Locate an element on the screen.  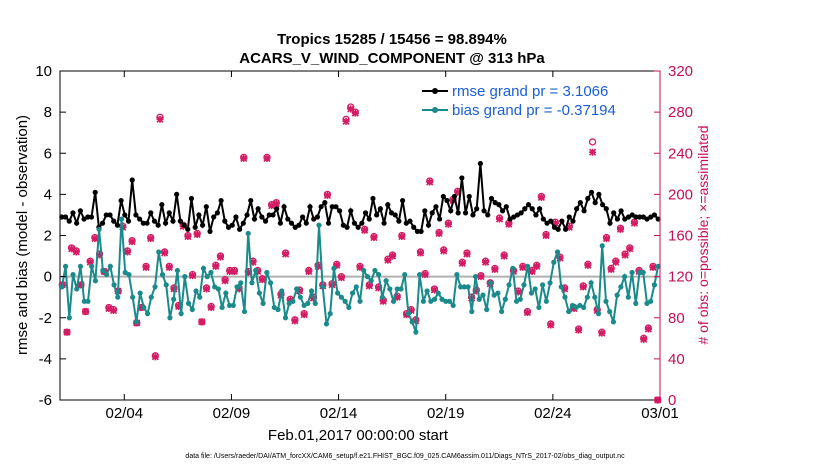
y-axis-right: 0 40 80 120 160 200 240 280 320 is located at coordinates (673, 236).